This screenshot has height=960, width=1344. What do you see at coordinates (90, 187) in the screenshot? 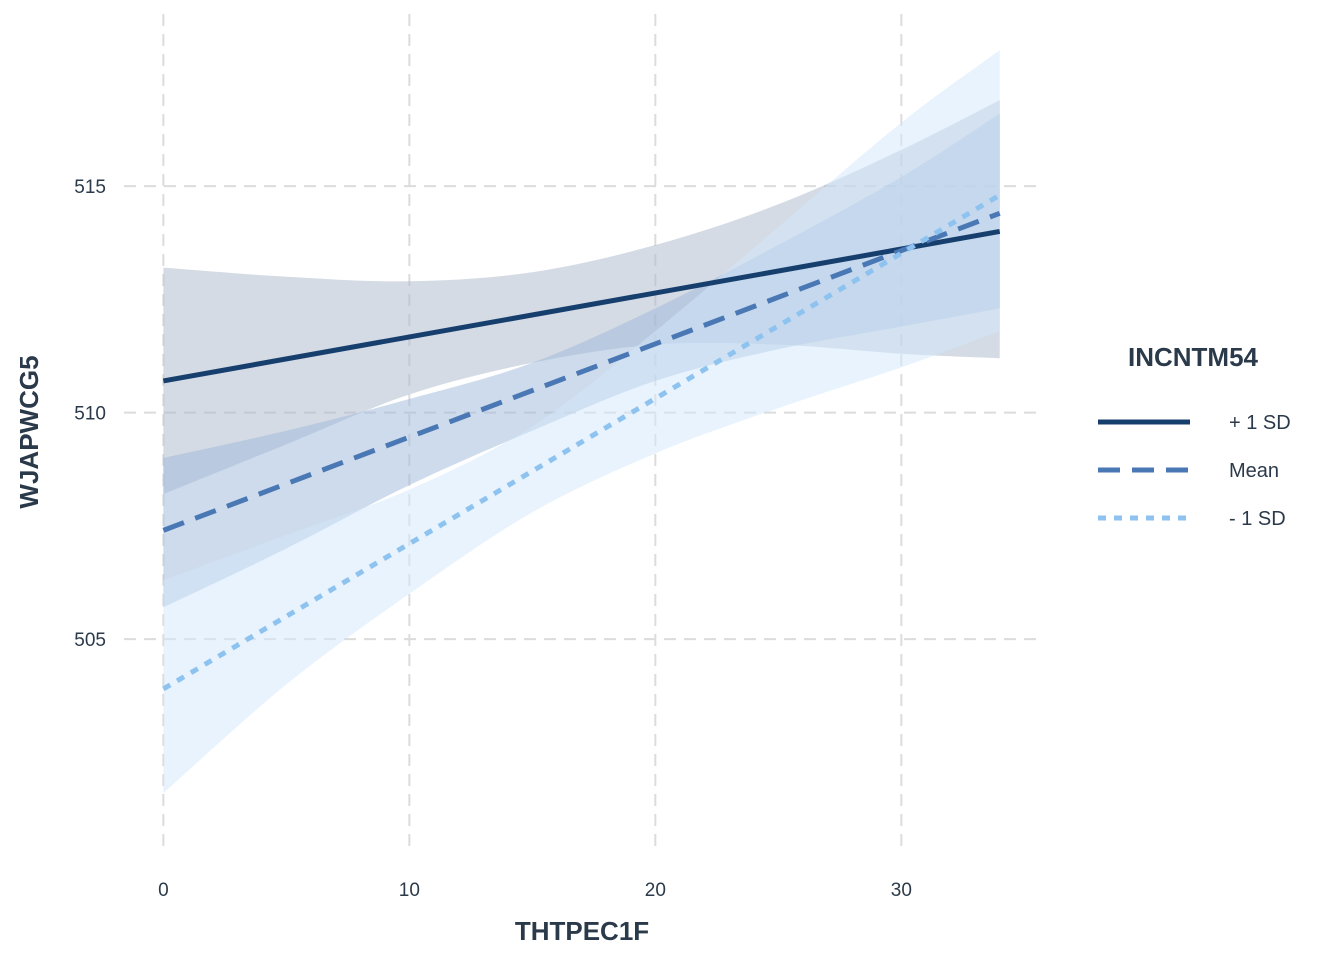
I see `y-tick-label: 515` at bounding box center [90, 187].